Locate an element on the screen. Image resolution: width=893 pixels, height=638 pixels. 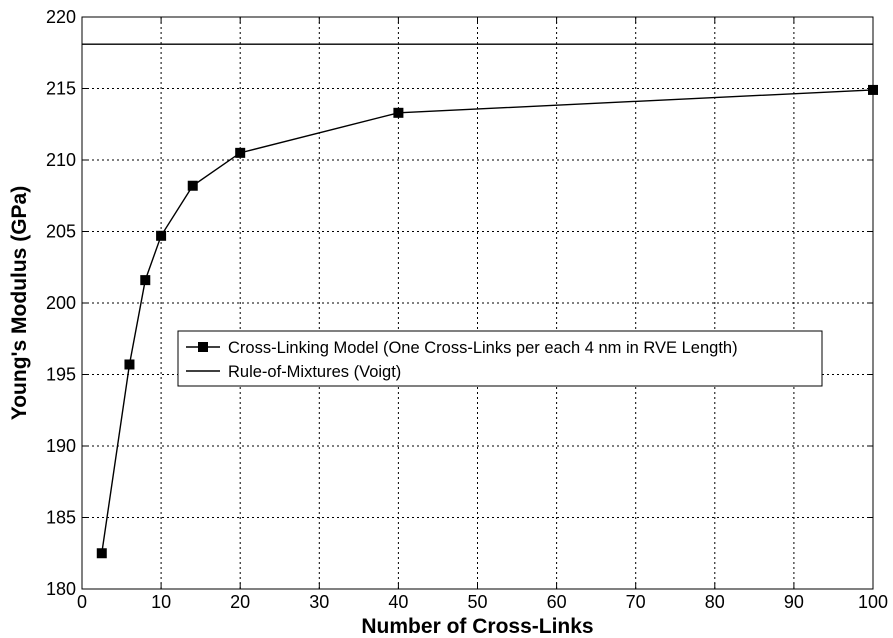
y-tick-label: 200 is located at coordinates (61, 303).